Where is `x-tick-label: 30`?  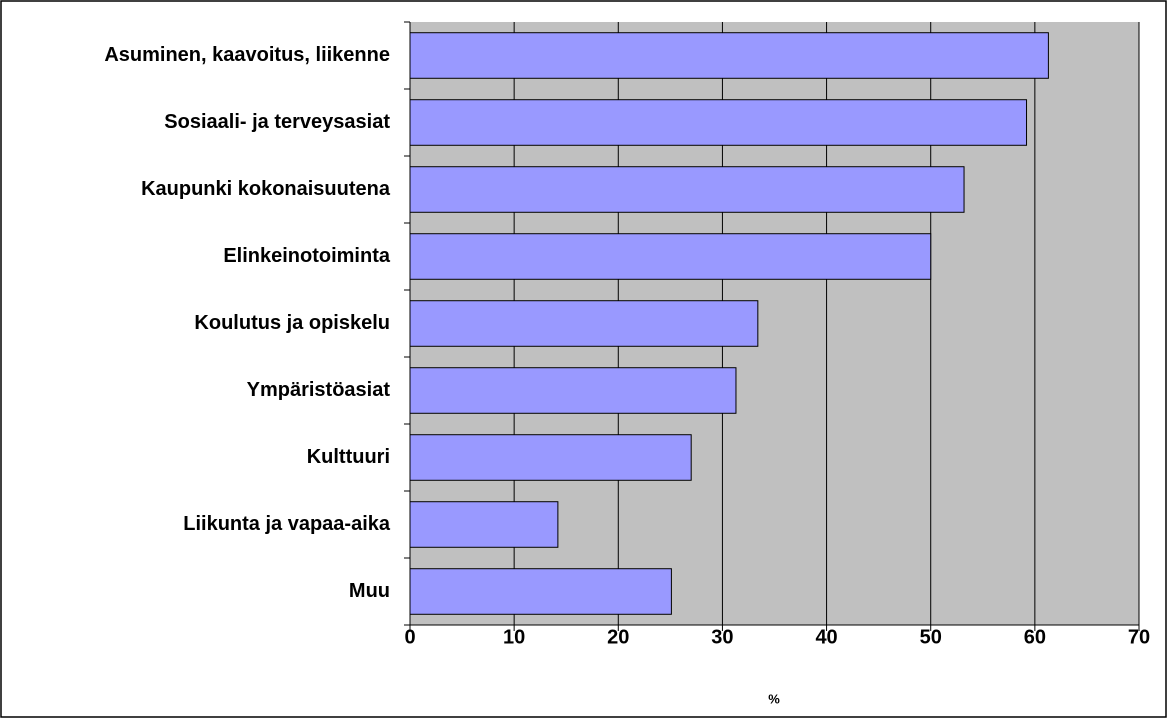
x-tick-label: 30 is located at coordinates (722, 637).